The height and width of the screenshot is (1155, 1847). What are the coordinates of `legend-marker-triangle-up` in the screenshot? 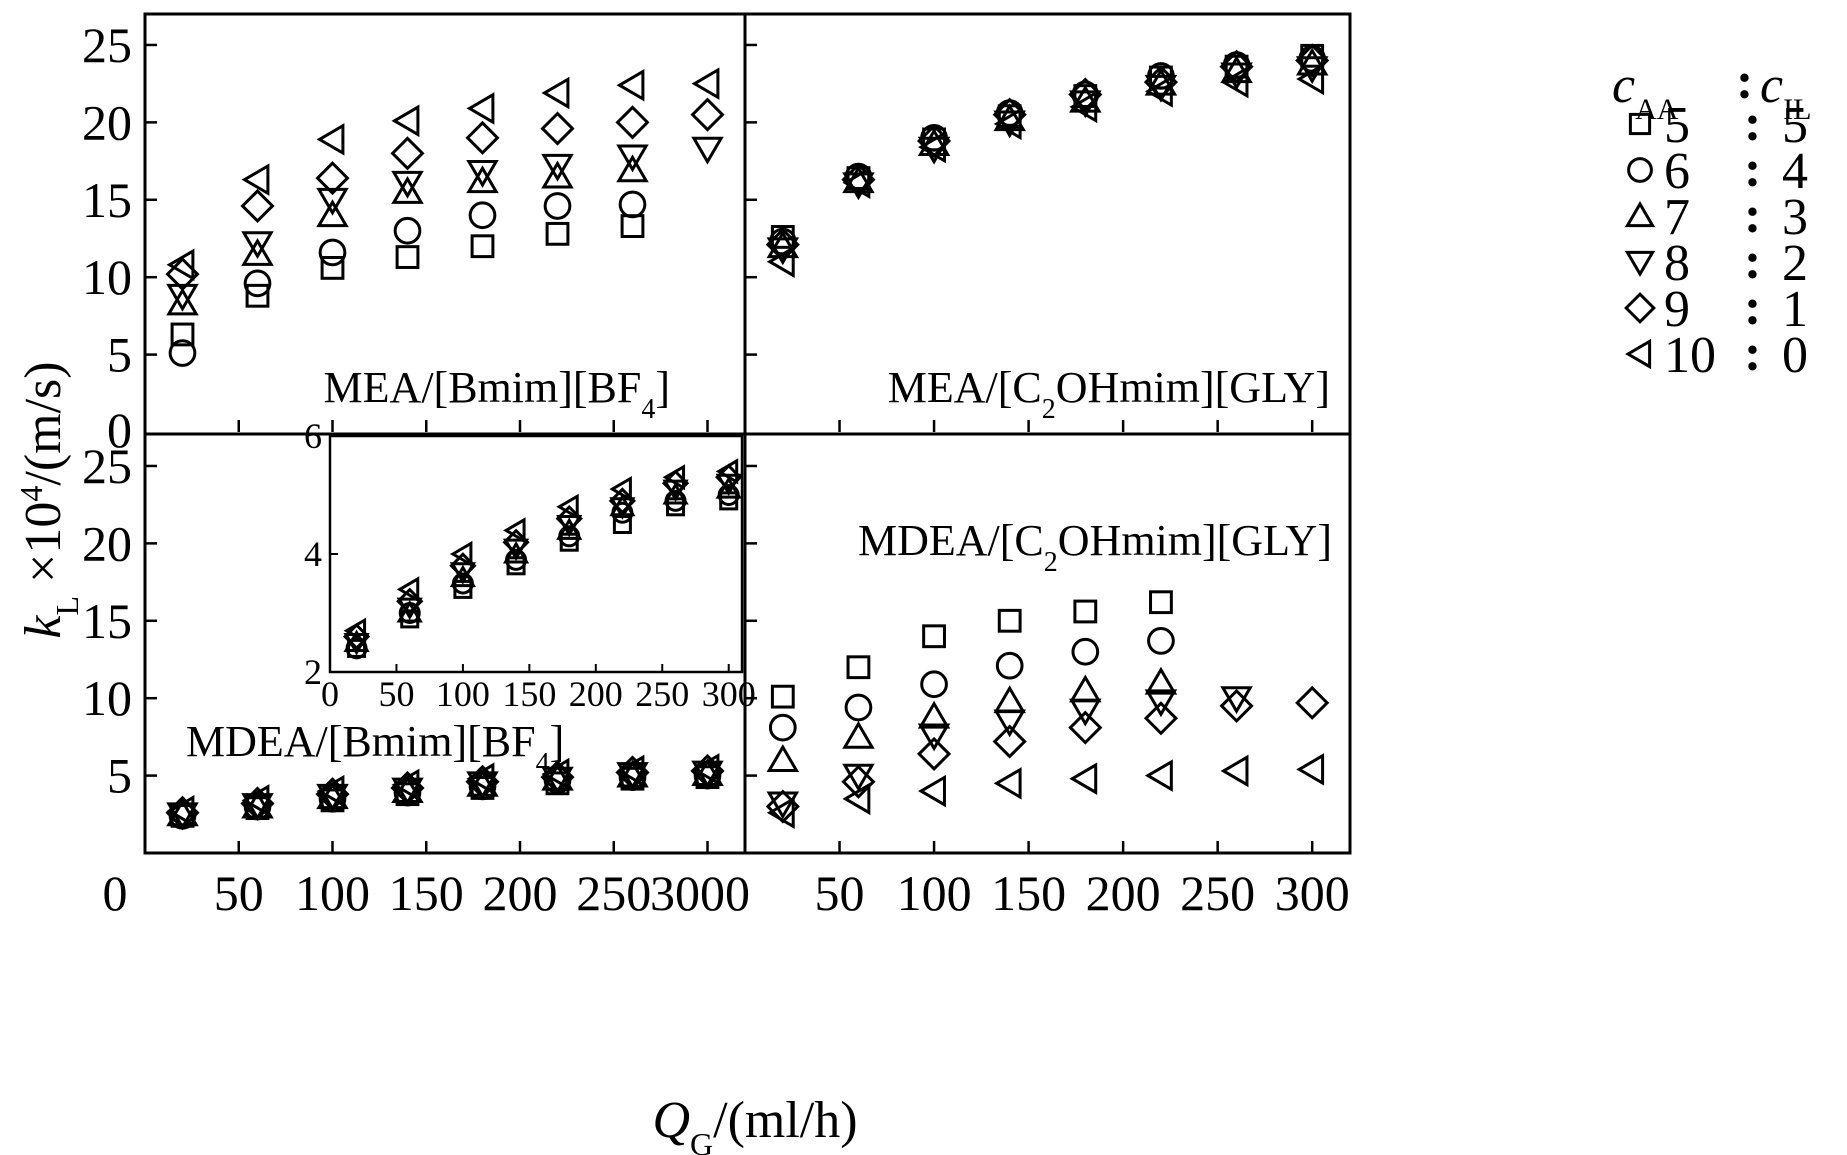 It's located at (1640, 214).